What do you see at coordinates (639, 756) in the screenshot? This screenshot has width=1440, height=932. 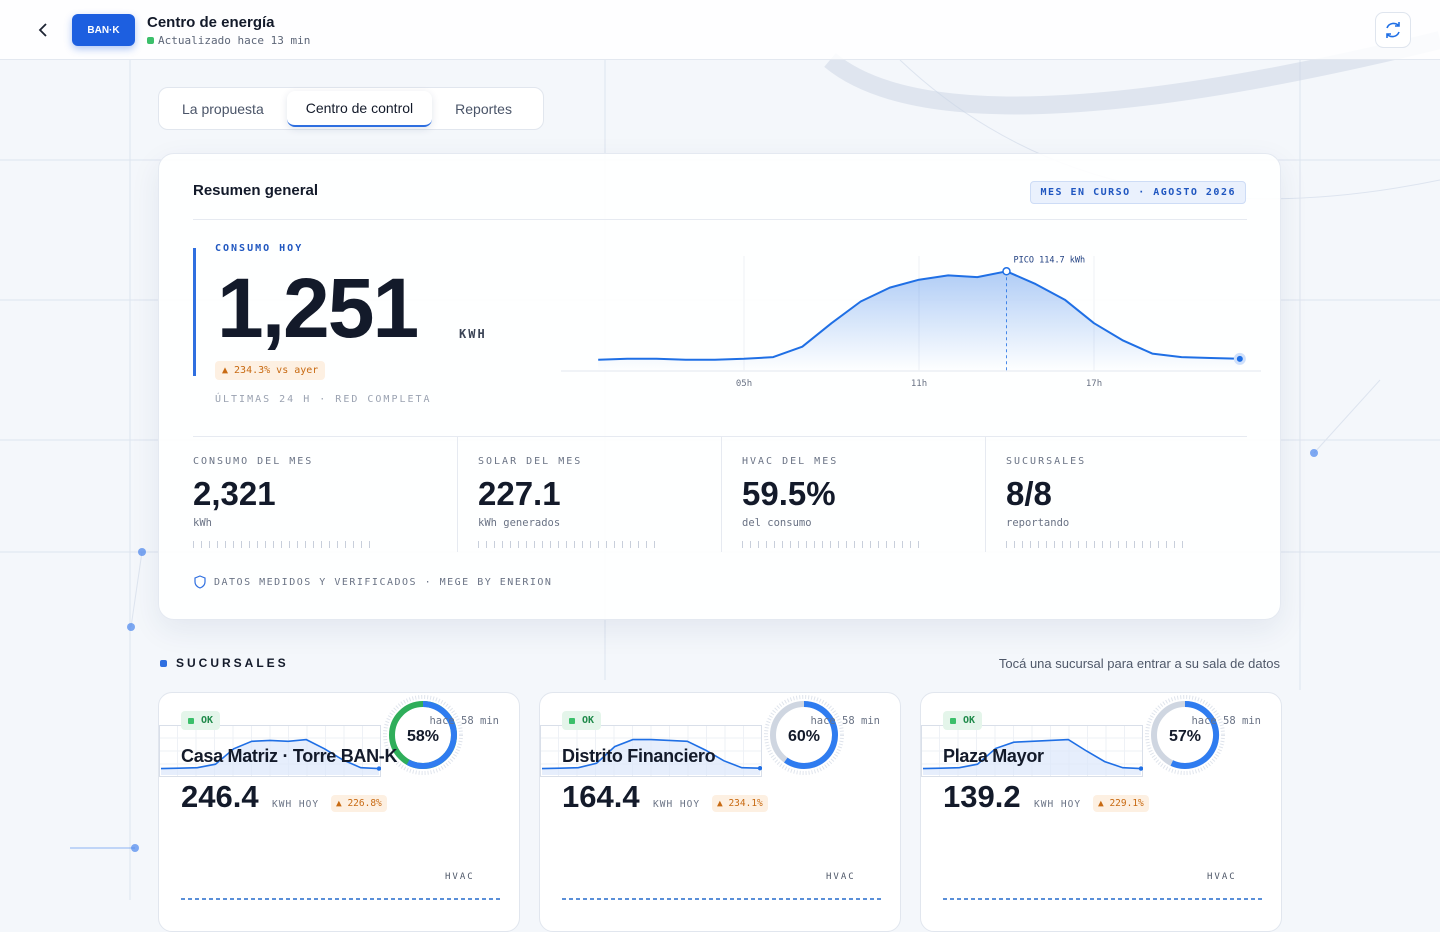 I see `branch-name: Distrito Financiero` at bounding box center [639, 756].